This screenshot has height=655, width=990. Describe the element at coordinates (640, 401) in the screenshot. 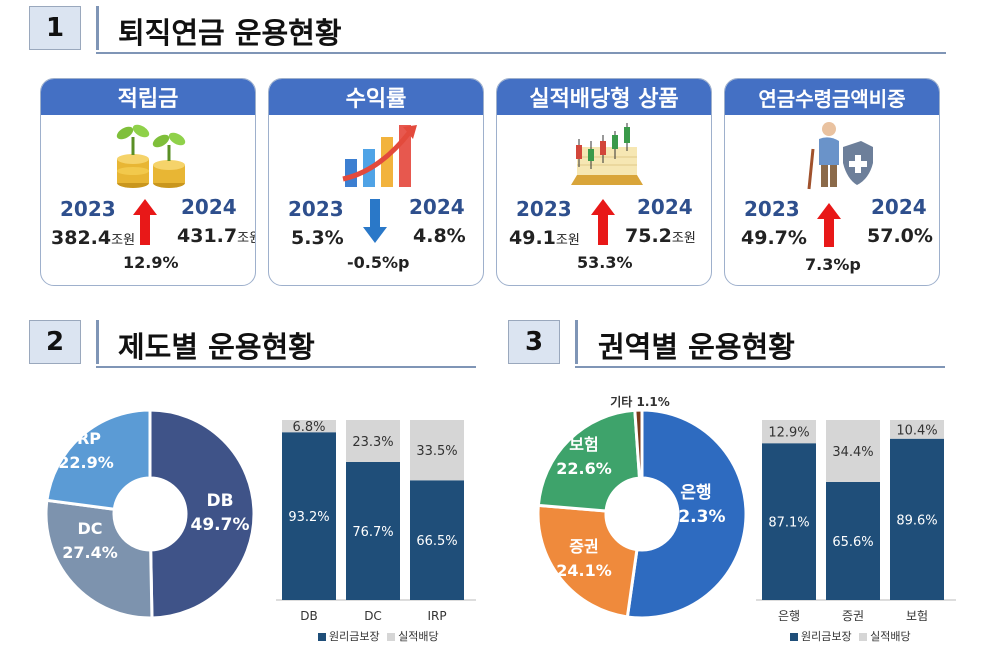

I see `slice-category-label: 기타 1.1%` at that location.